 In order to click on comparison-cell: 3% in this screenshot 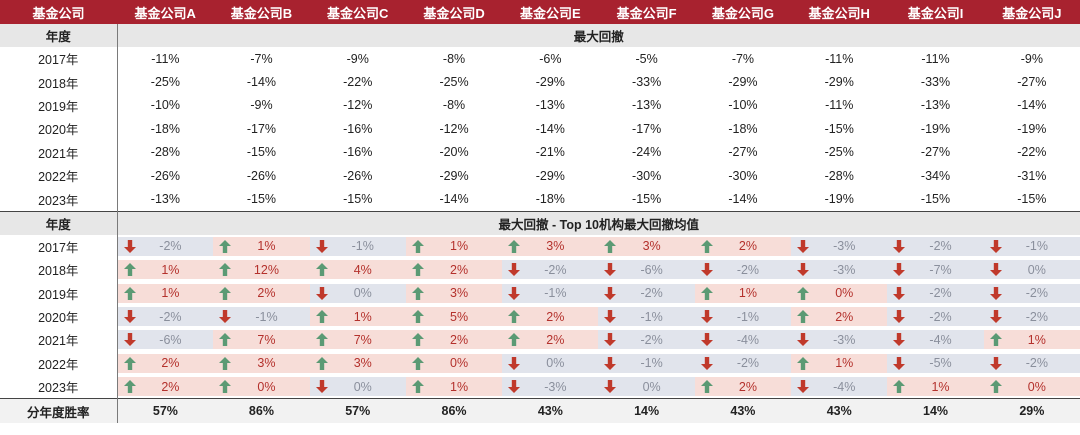, I will do `click(550, 246)`.